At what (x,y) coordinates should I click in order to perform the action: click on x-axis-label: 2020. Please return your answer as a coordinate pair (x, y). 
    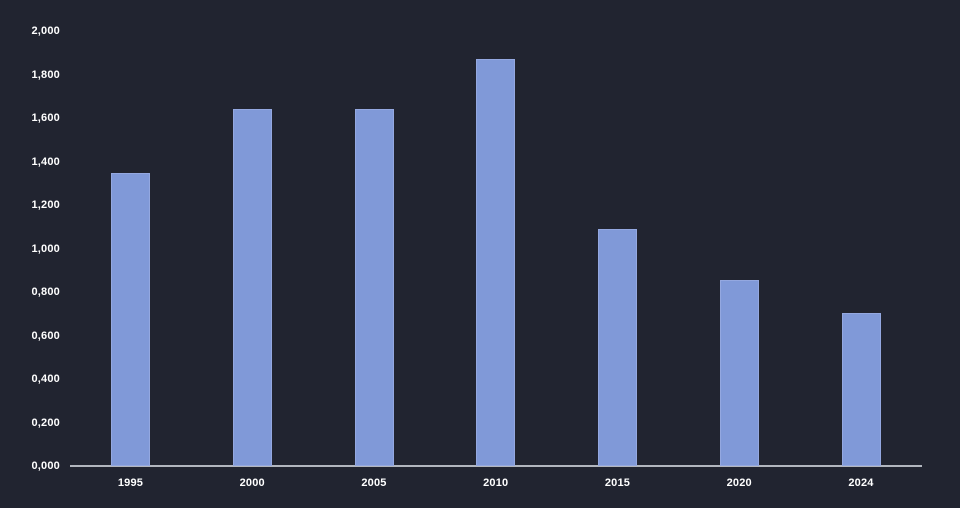
    Looking at the image, I should click on (739, 483).